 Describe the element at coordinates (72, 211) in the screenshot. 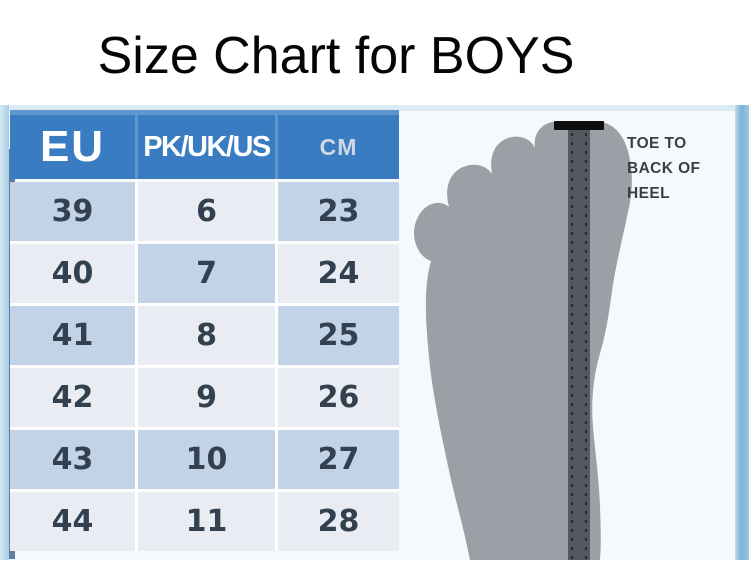

I see `table-cell-eu-39: 39` at that location.